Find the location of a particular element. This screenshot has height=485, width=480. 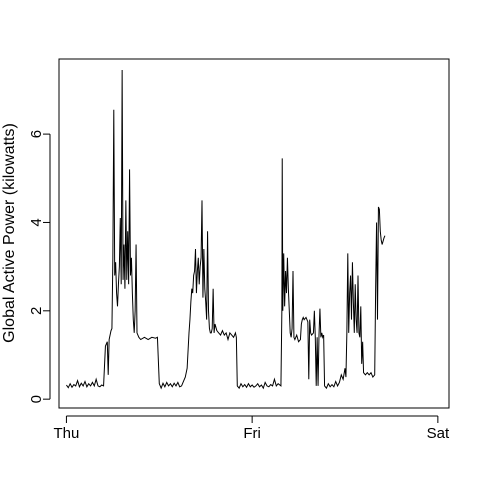

x-axis: Thu Fri Sat is located at coordinates (251, 428).